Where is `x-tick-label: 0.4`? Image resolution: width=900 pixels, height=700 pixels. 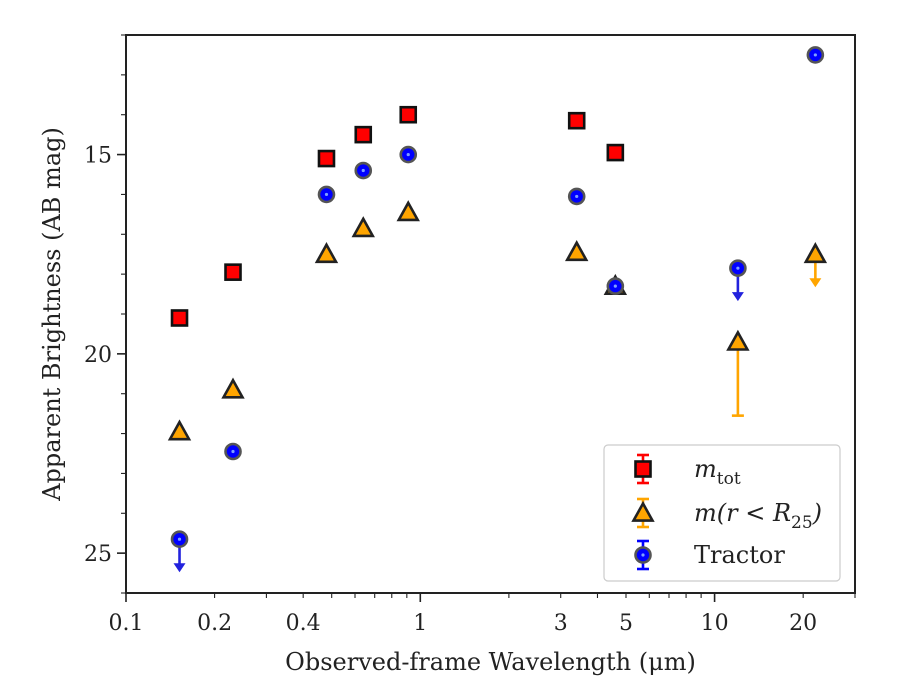
x-tick-label: 0.4 is located at coordinates (303, 623).